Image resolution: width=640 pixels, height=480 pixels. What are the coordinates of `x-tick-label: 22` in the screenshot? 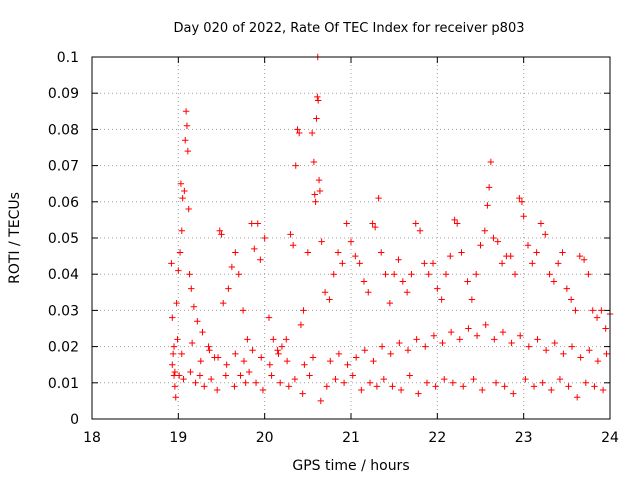 It's located at (437, 438).